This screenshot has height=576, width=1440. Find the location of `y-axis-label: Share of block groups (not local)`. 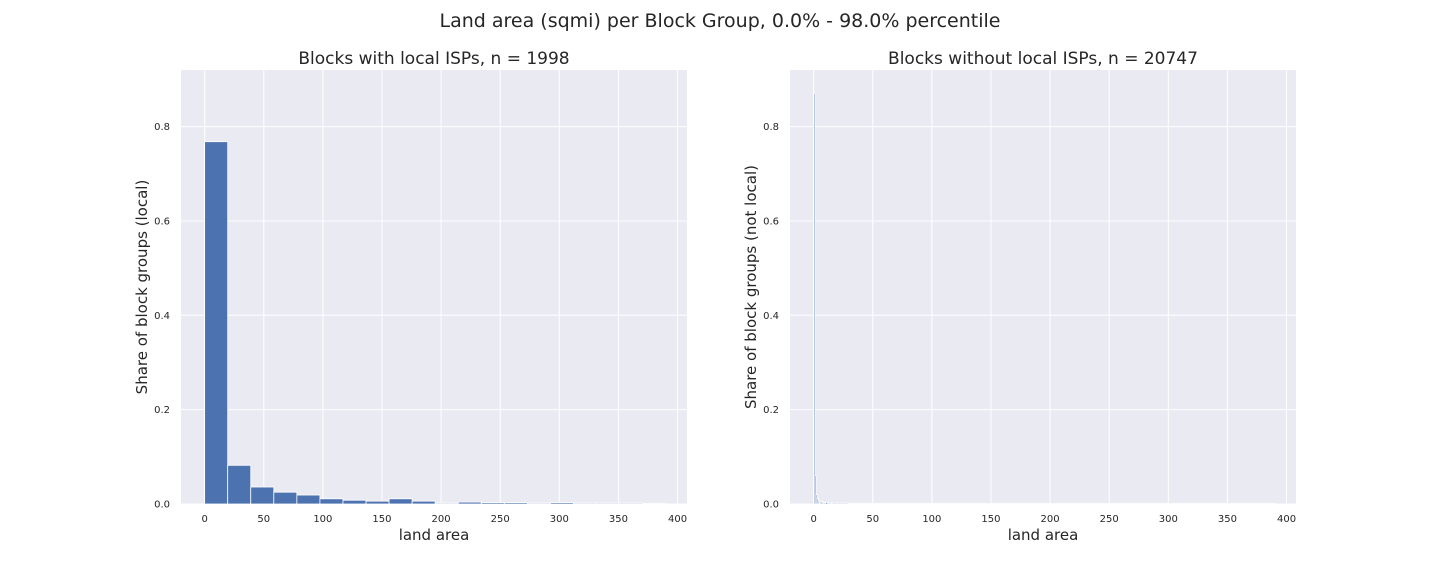

y-axis-label: Share of block groups (not local) is located at coordinates (751, 287).